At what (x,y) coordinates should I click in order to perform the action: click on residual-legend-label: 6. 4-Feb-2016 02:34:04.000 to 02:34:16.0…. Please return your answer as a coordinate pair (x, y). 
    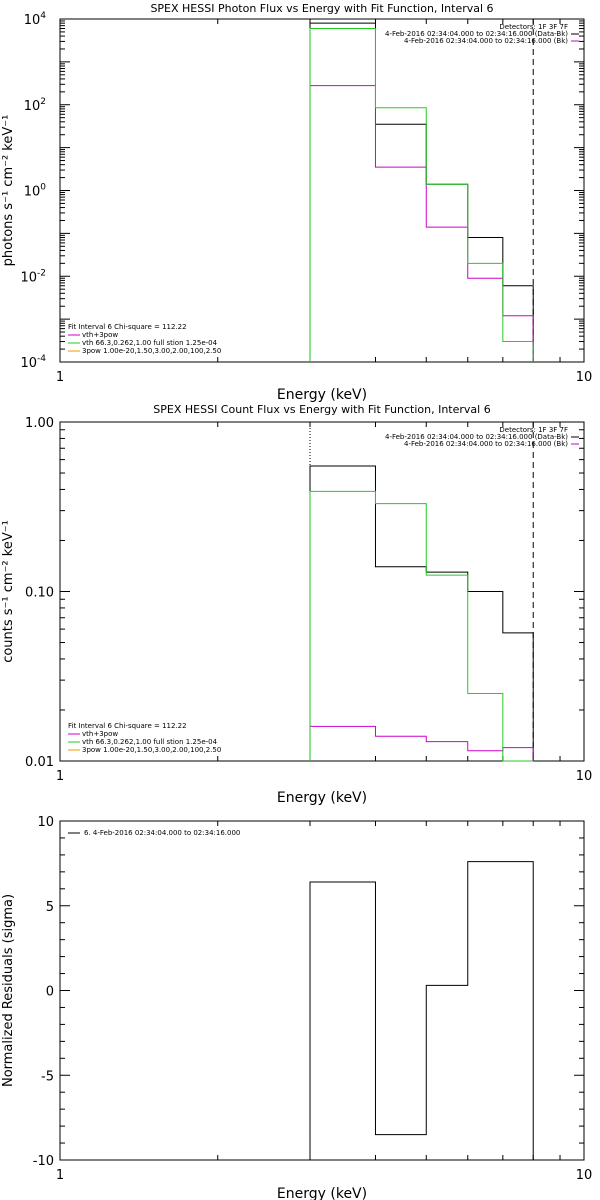
    Looking at the image, I should click on (162, 833).